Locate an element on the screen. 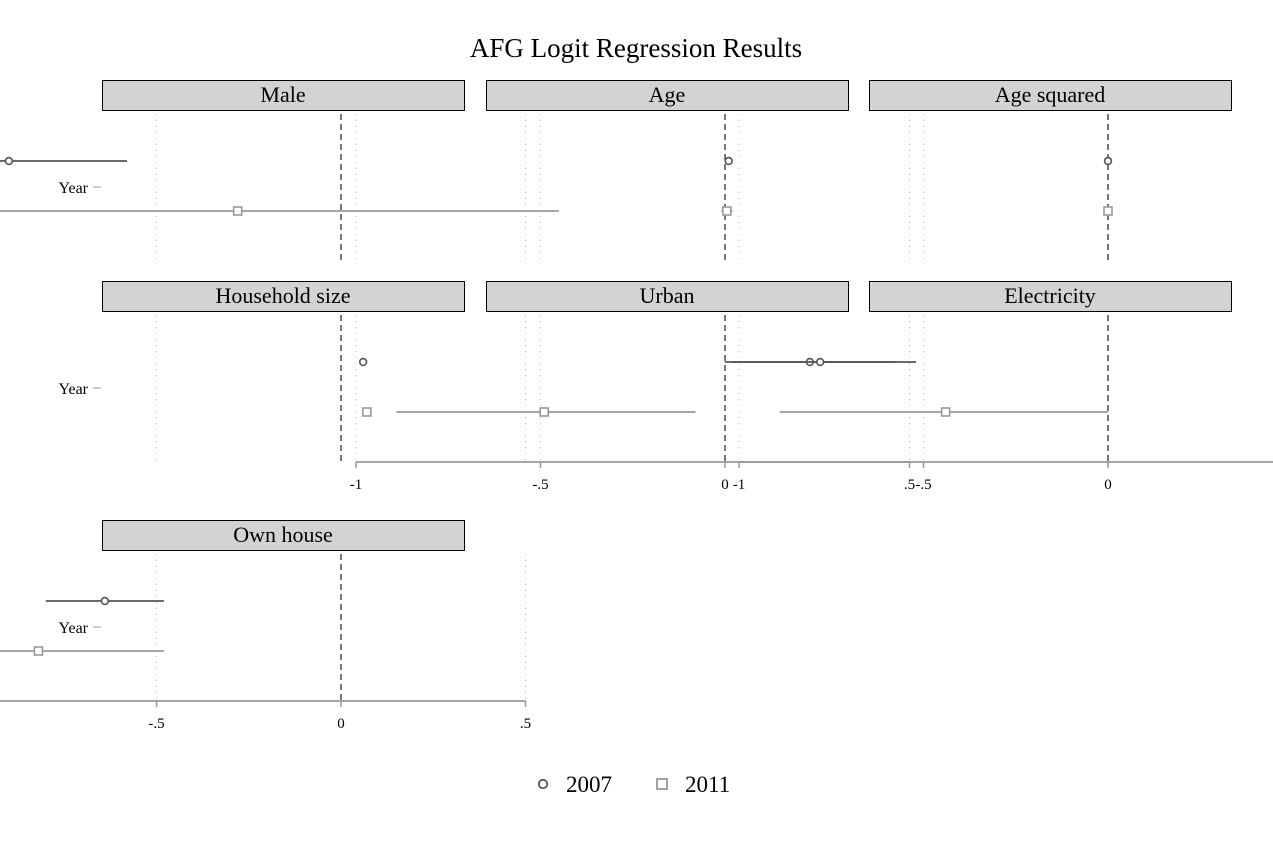  legend-label: 2011 is located at coordinates (707, 784).